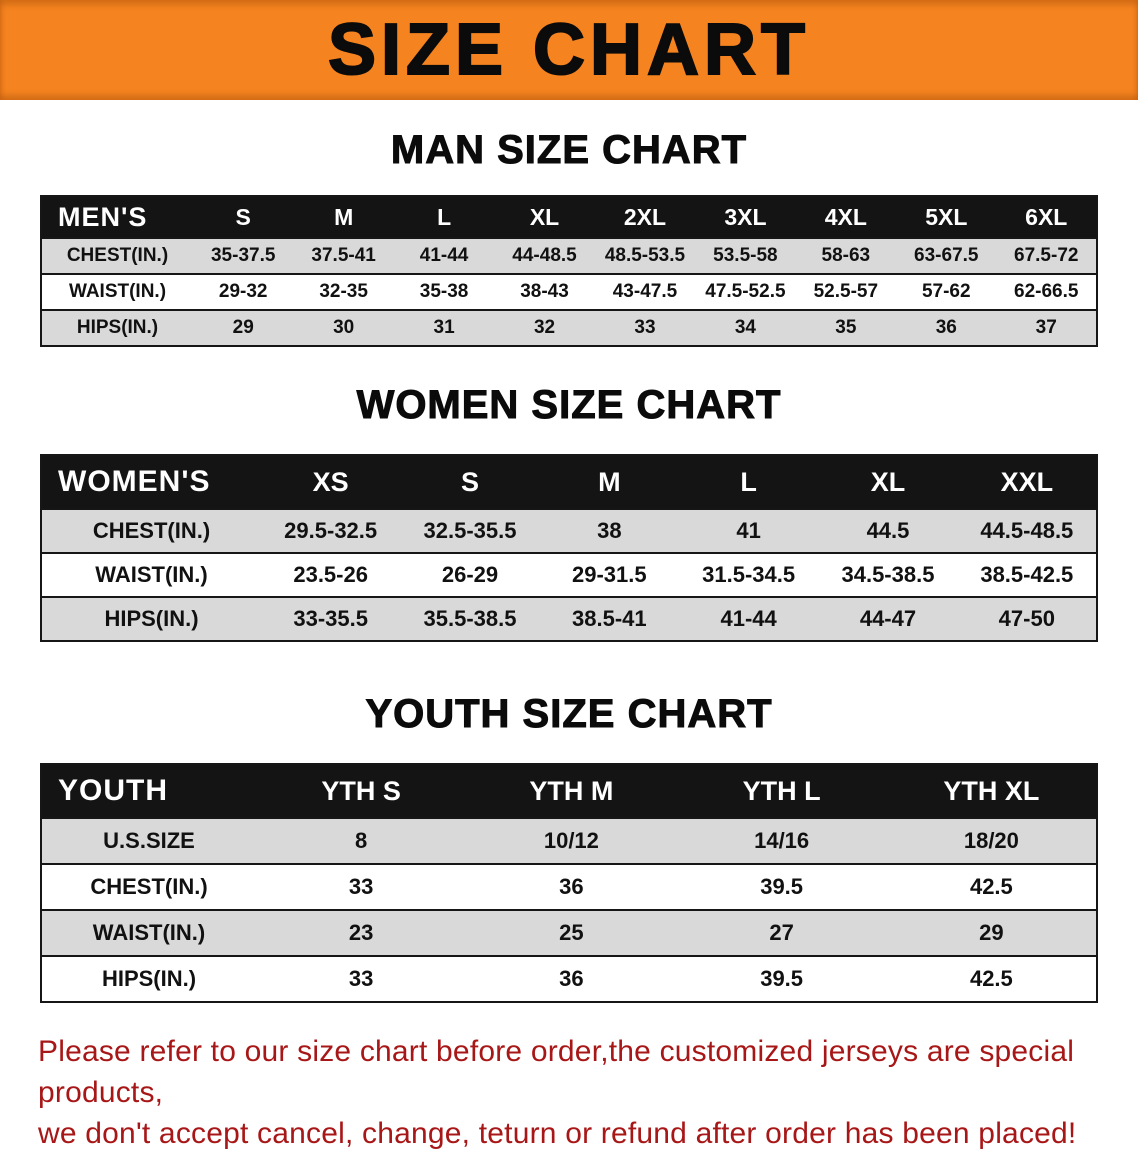  Describe the element at coordinates (745, 291) in the screenshot. I see `size-value: 47.5-52.5` at that location.